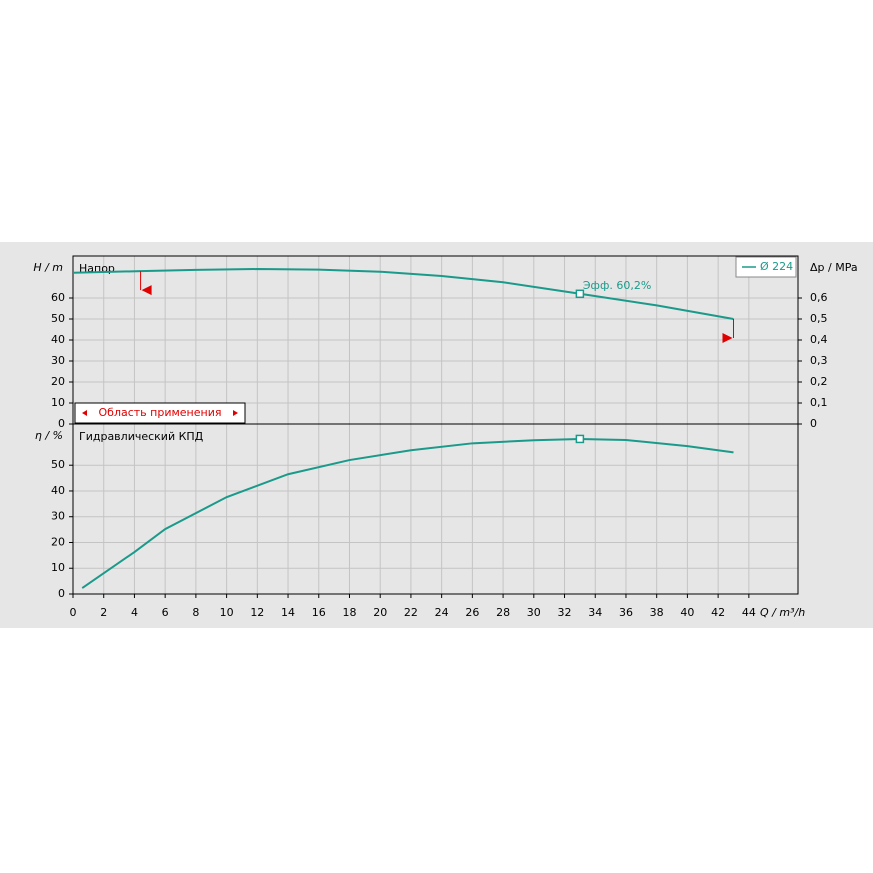 The image size is (873, 873). I want to click on x-tick-label: 8, so click(195, 612).